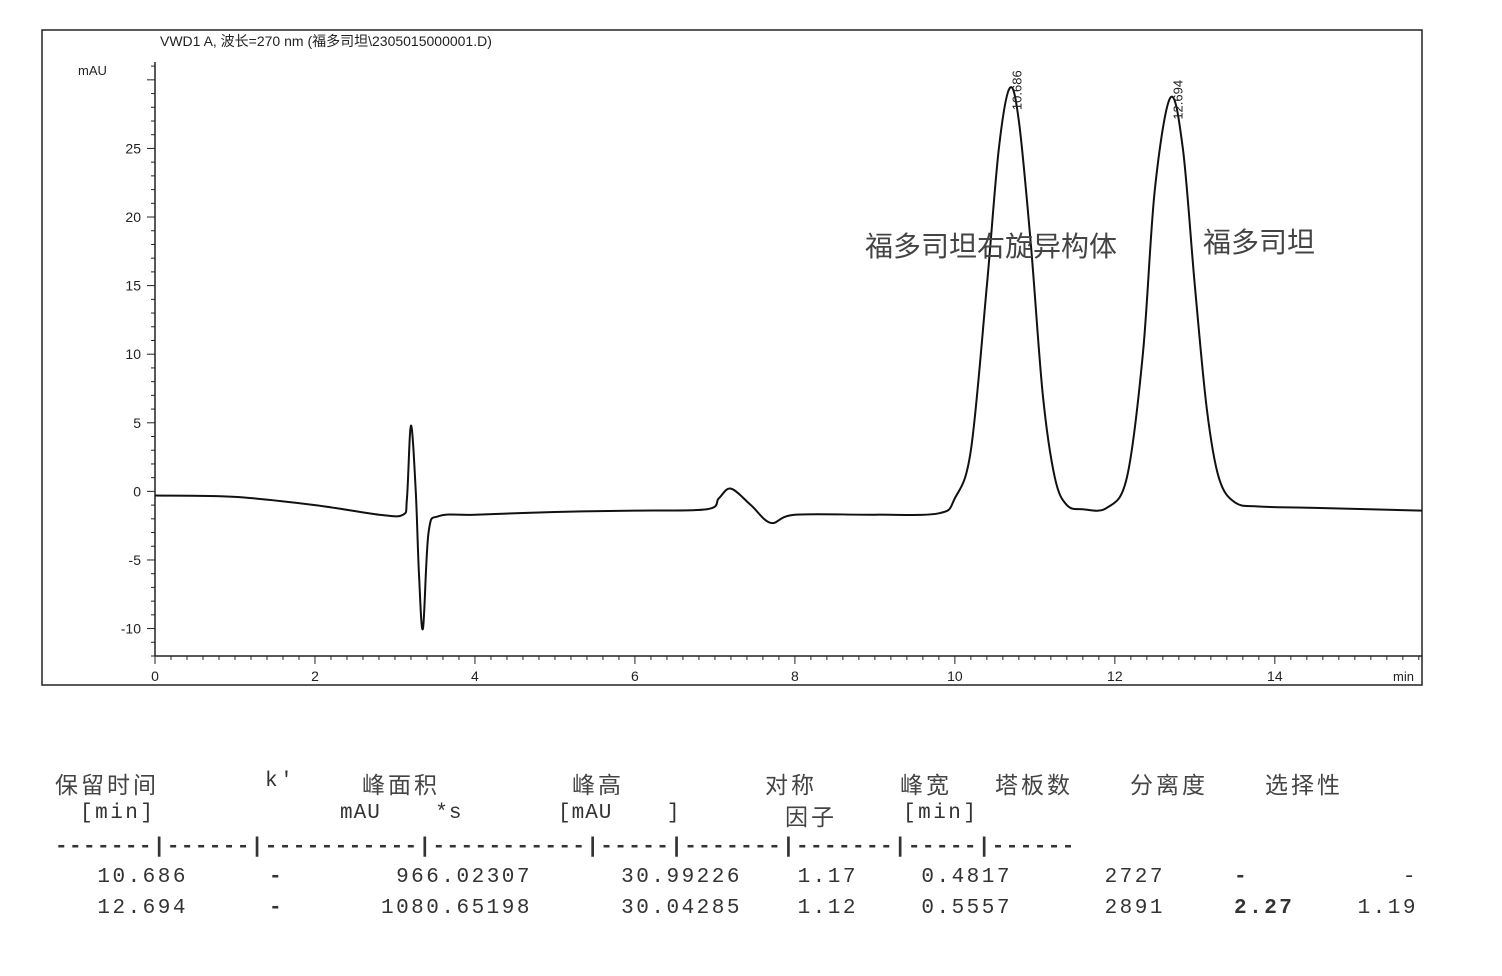  What do you see at coordinates (315, 676) in the screenshot?
I see `x-tick-label: 2` at bounding box center [315, 676].